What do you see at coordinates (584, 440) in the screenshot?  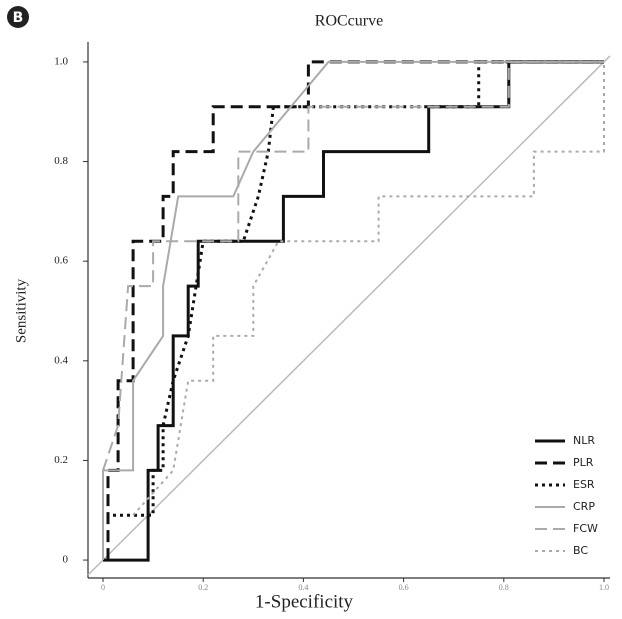 I see `legend-label: NLR` at bounding box center [584, 440].